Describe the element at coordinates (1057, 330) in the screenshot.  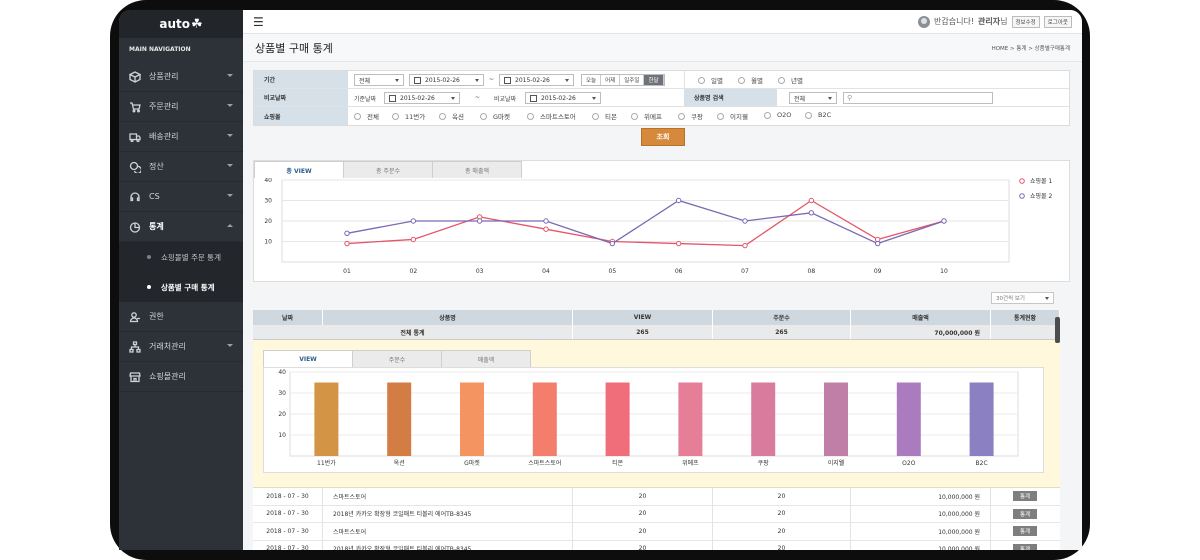
I see `table-scrollbar` at that location.